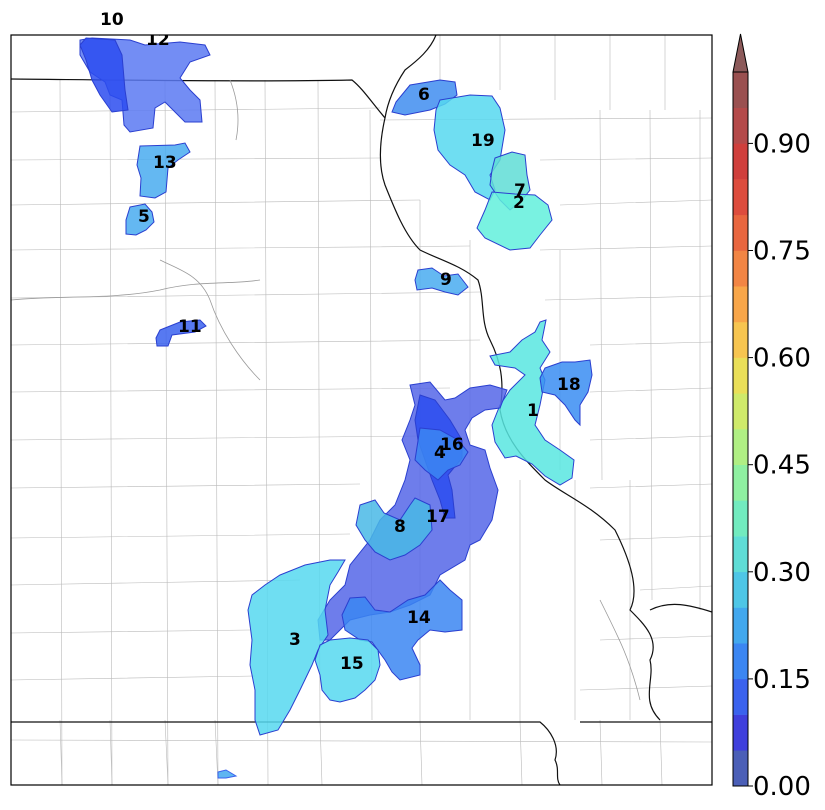 The width and height of the screenshot is (825, 810). Describe the element at coordinates (533, 411) in the screenshot. I see `region-label-1: 1` at that location.